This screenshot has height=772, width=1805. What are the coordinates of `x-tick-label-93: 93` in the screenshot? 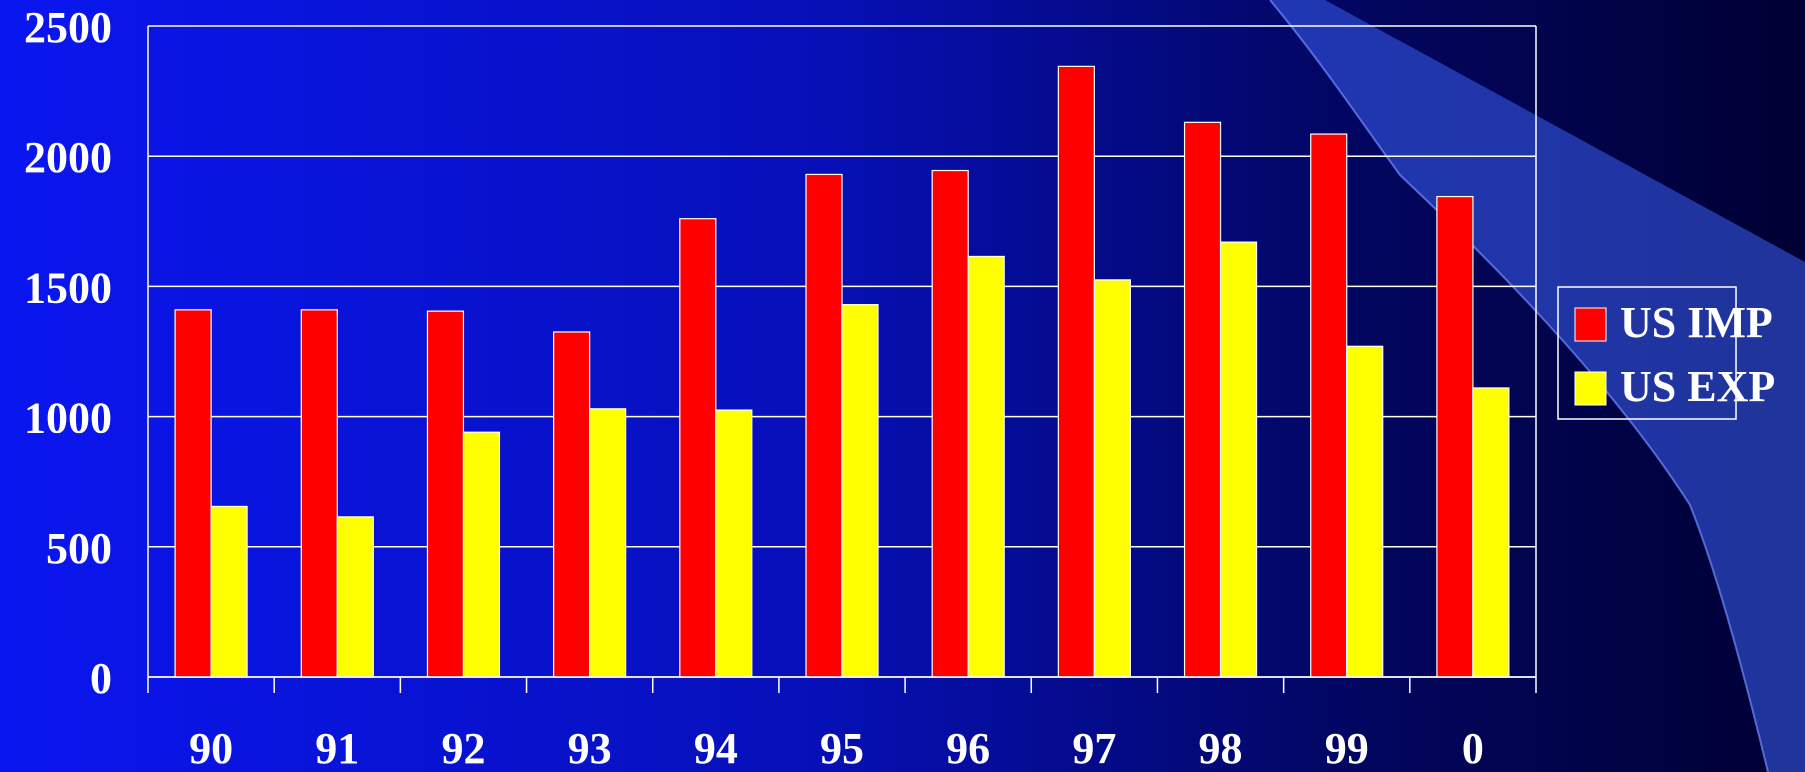 It's located at (590, 748).